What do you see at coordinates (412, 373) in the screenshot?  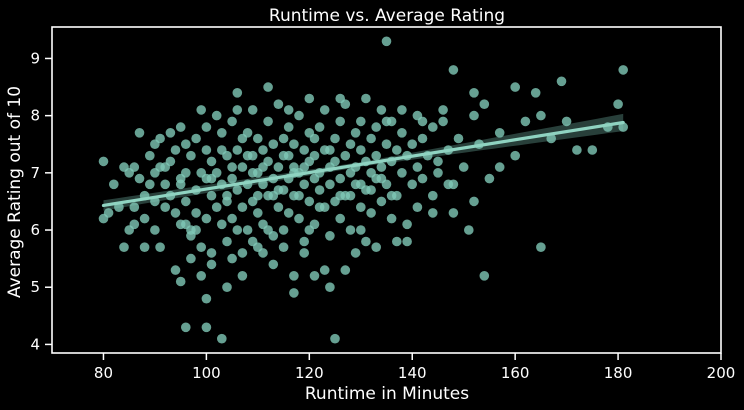 I see `x-tick-label: 140` at bounding box center [412, 373].